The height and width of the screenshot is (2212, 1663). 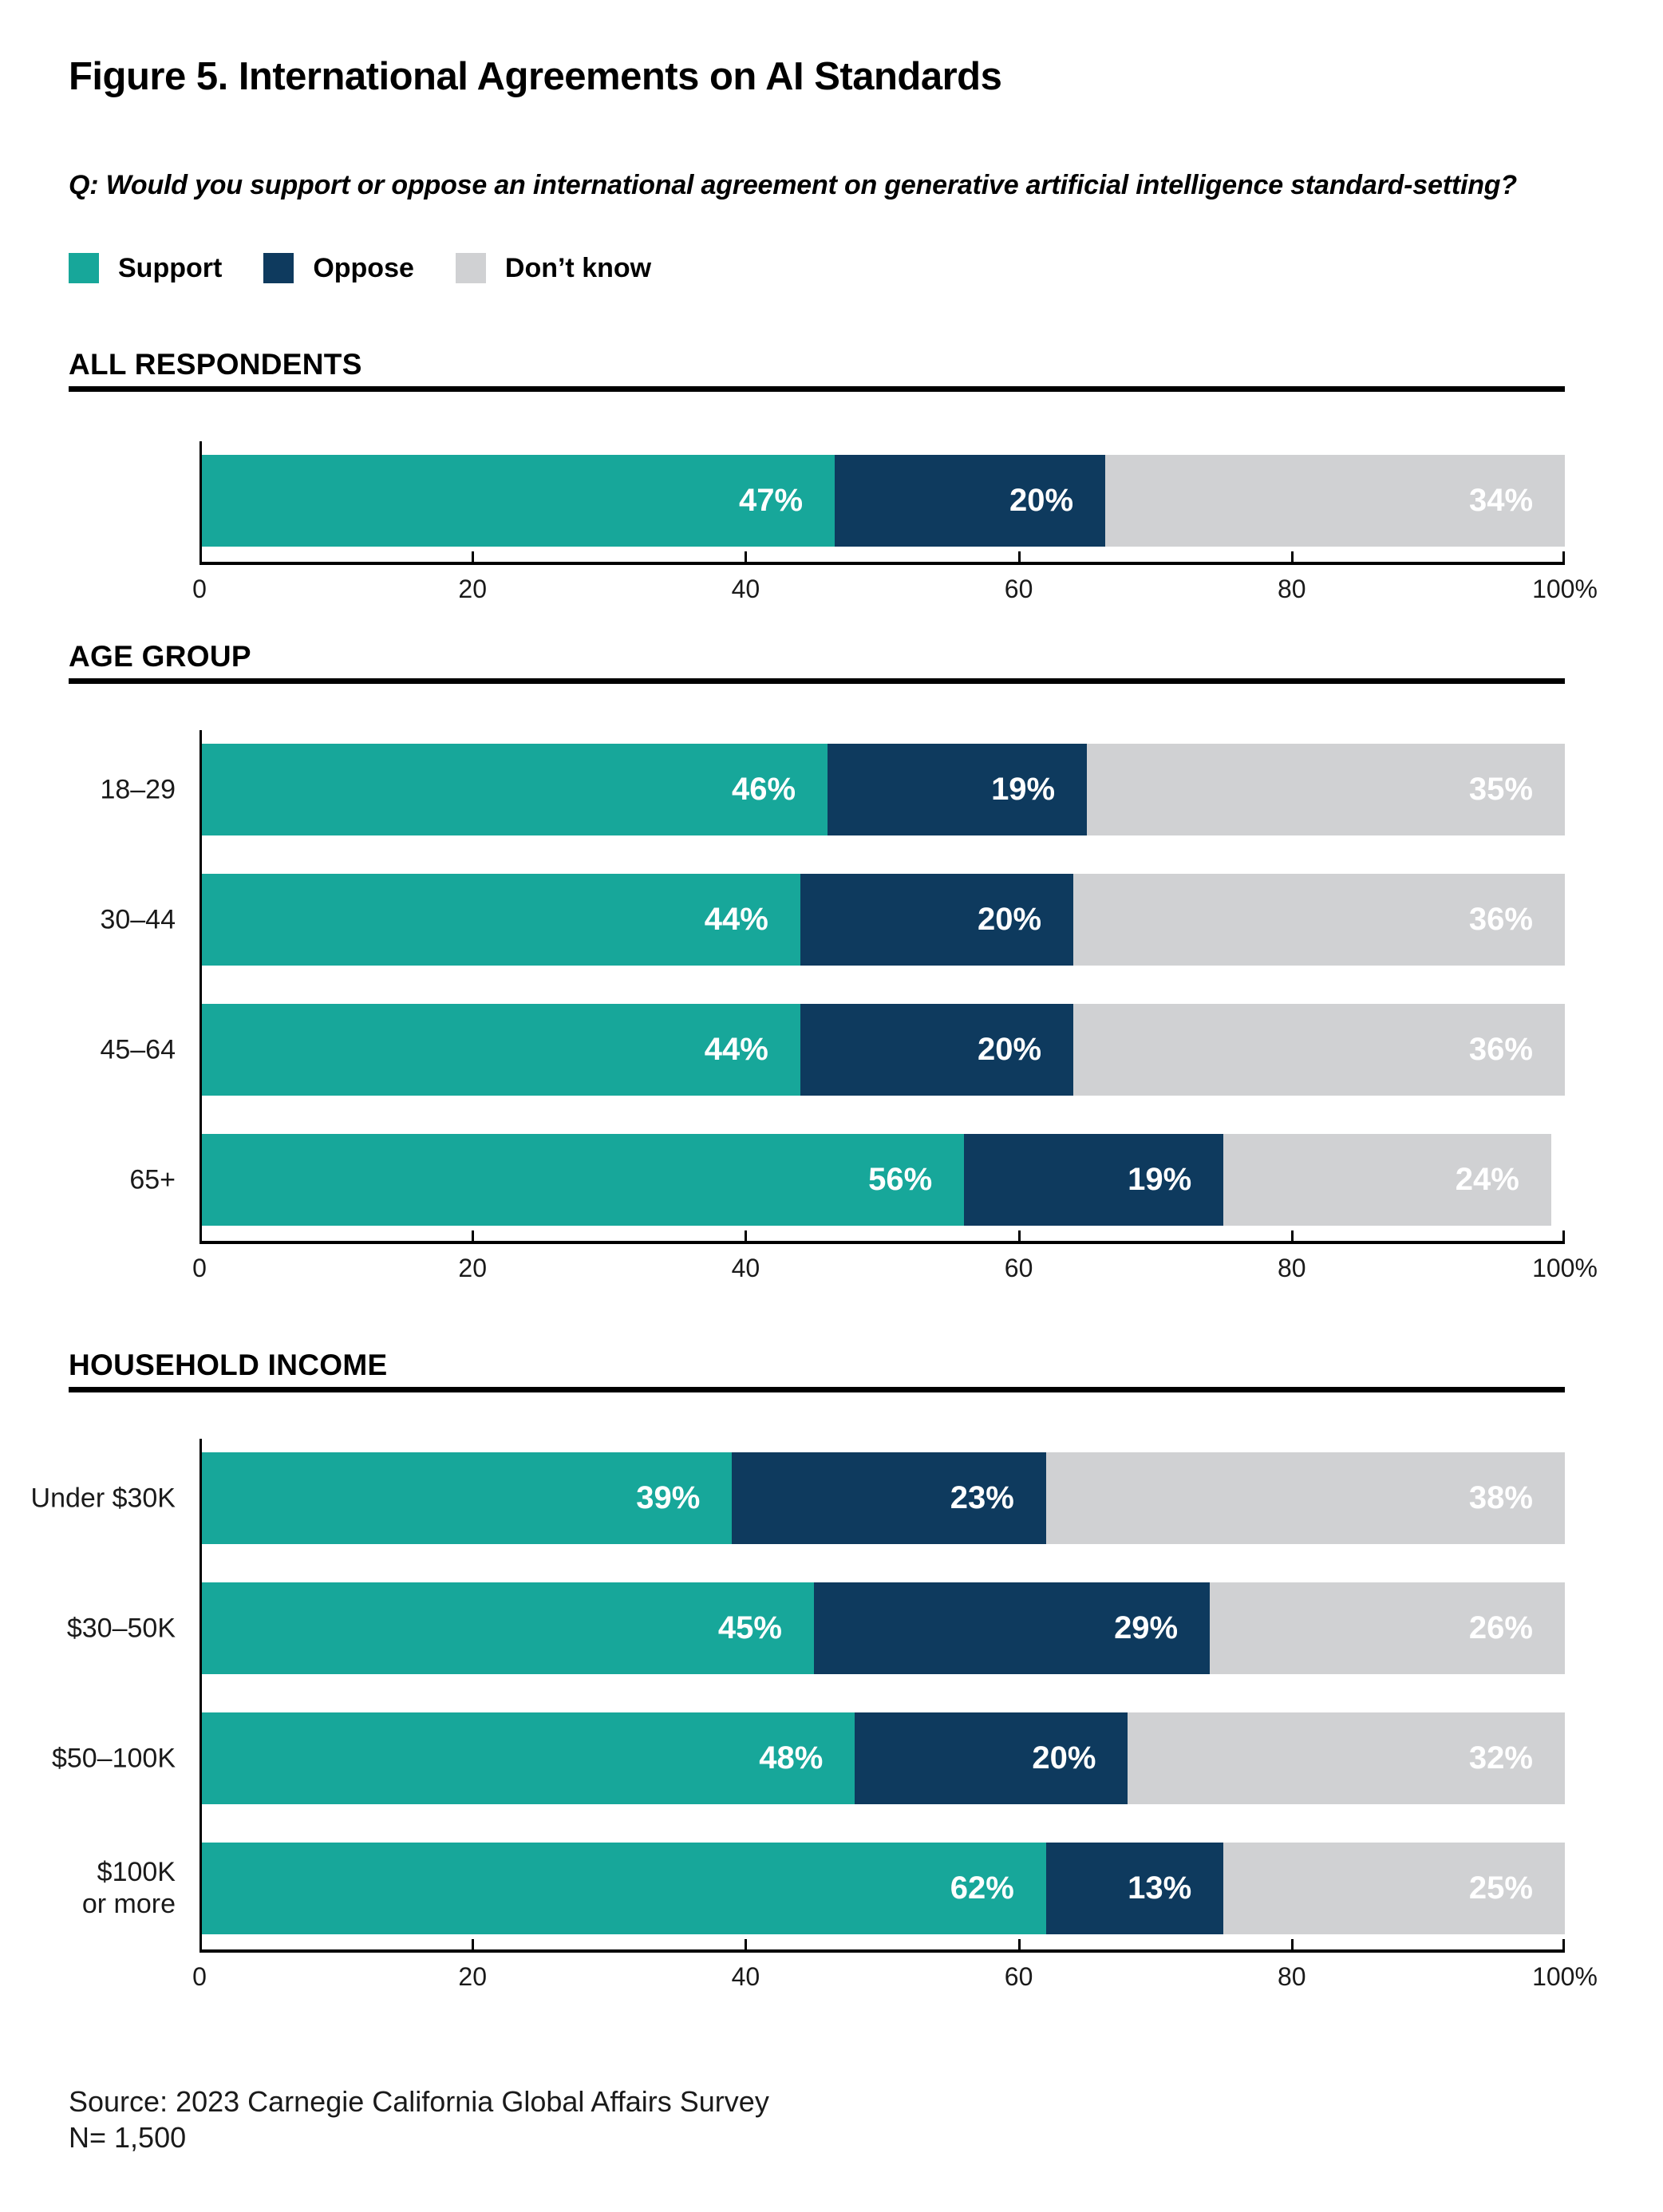 I want to click on value-label: 47%, so click(x=771, y=500).